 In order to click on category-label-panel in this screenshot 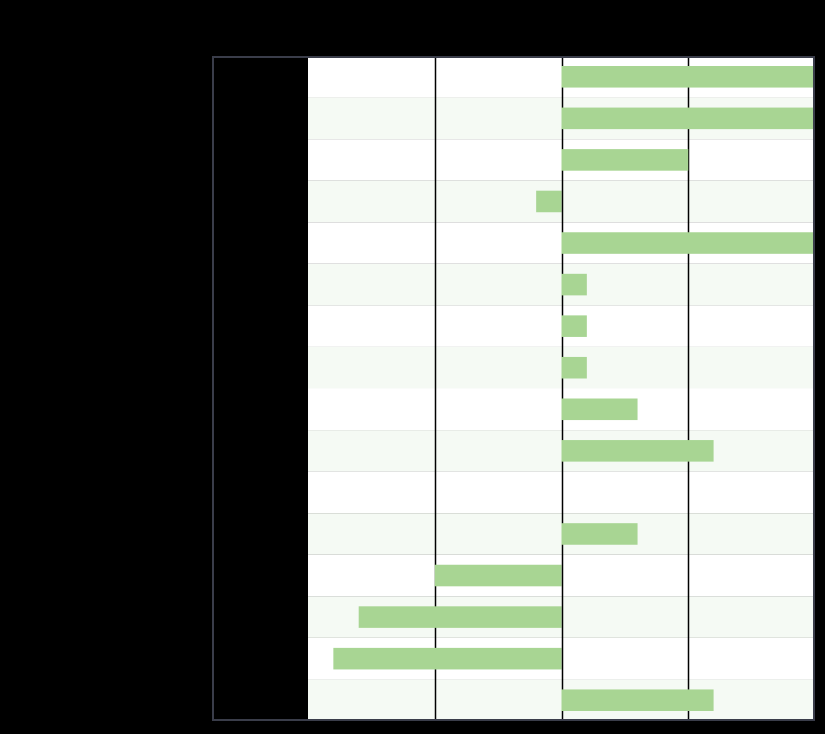, I will do `click(260, 388)`.